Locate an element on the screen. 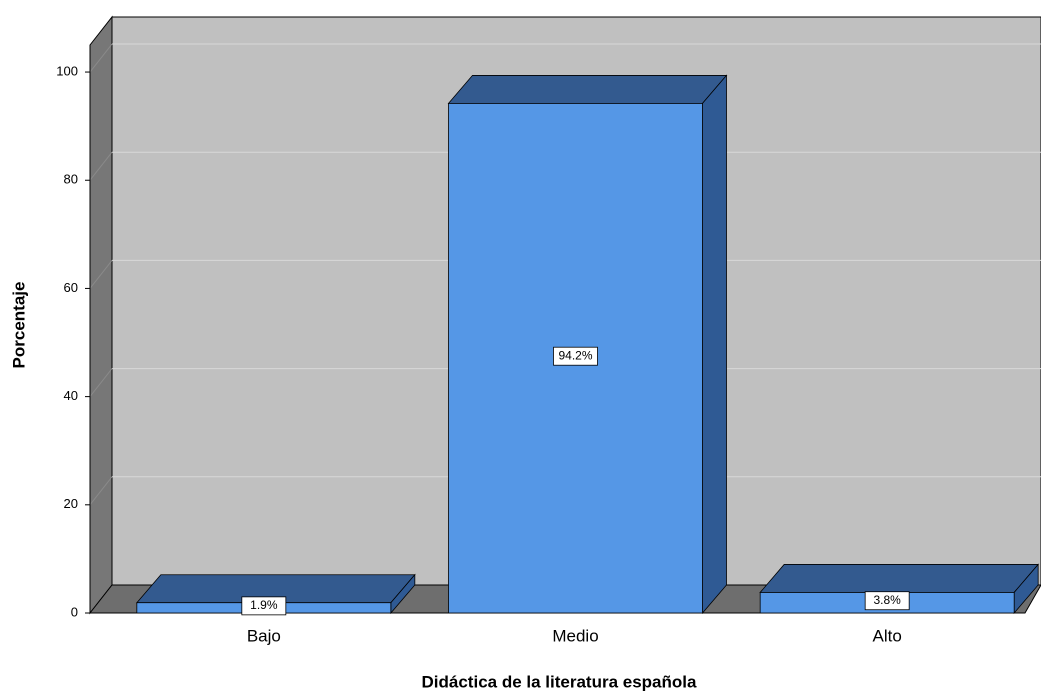 The image size is (1041, 695). value-label: 1.9% is located at coordinates (264, 605).